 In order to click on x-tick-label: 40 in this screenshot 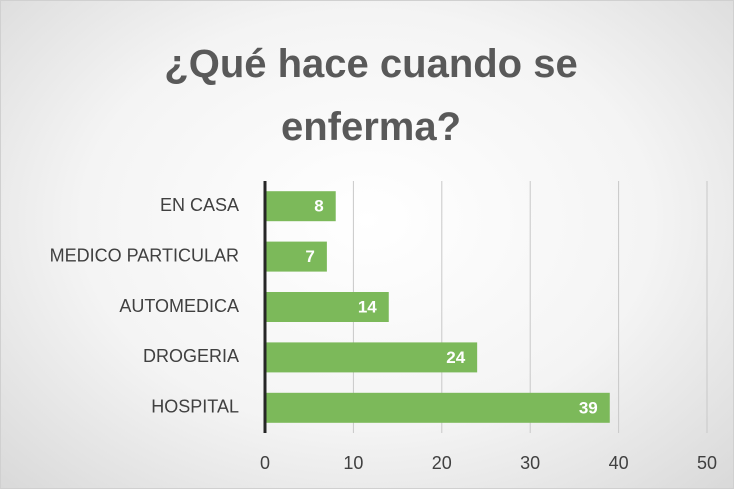, I will do `click(619, 463)`.